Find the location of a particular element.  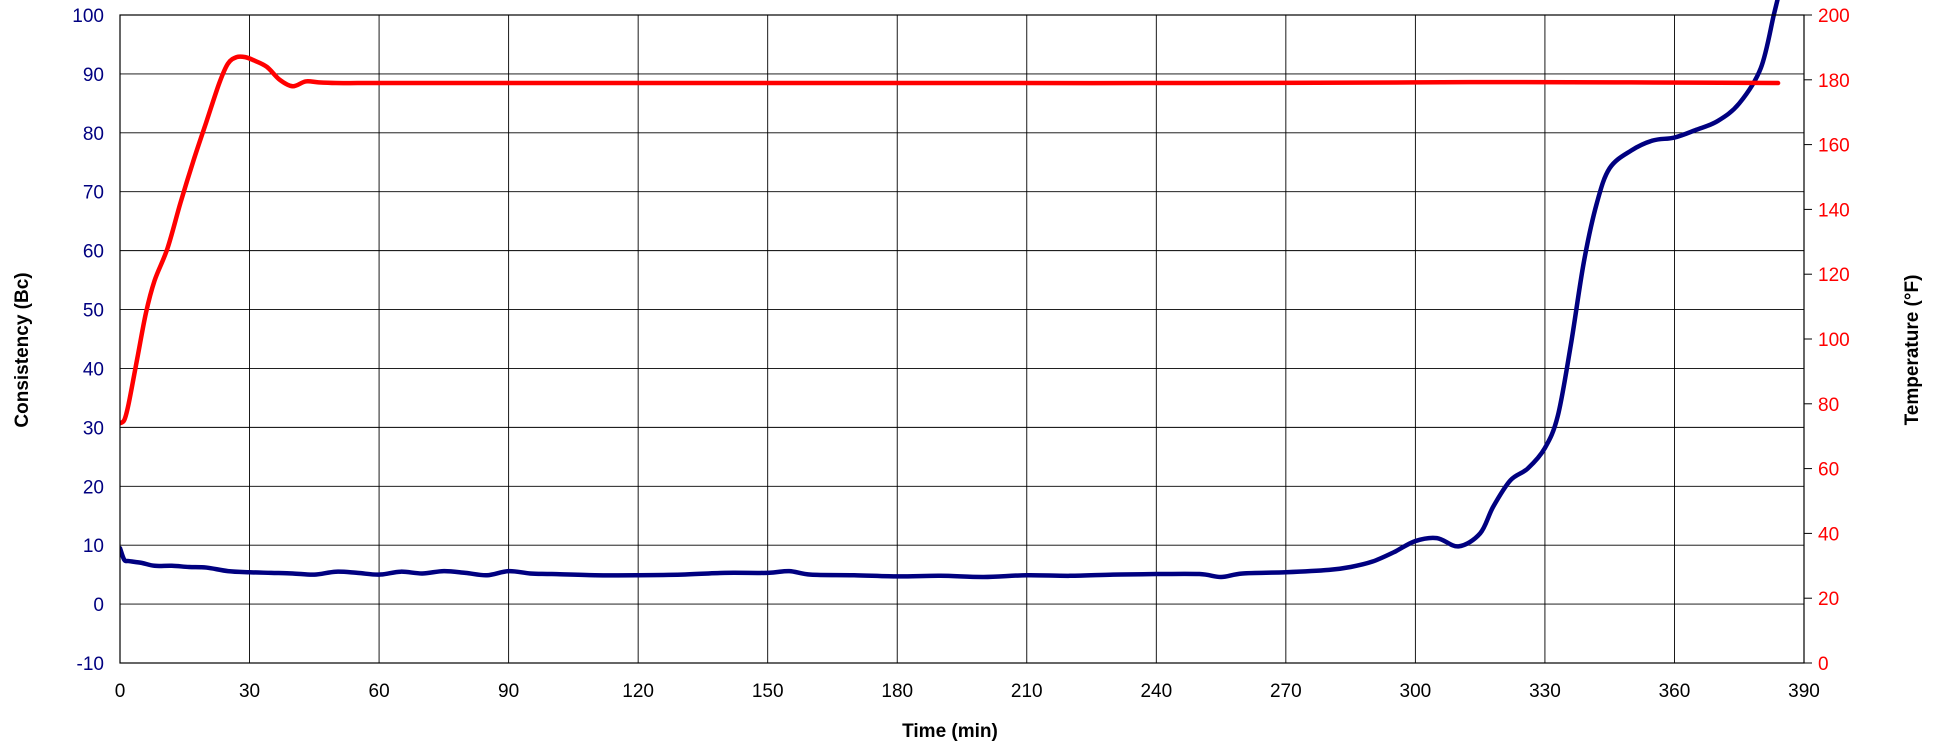

x-axis-title: Time (min) is located at coordinates (950, 731).